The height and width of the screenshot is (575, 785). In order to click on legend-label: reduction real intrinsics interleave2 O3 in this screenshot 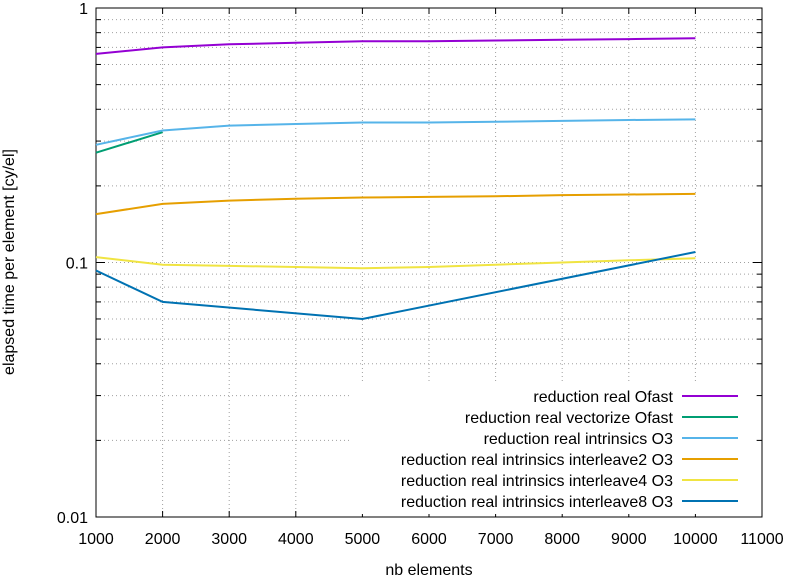, I will do `click(537, 460)`.